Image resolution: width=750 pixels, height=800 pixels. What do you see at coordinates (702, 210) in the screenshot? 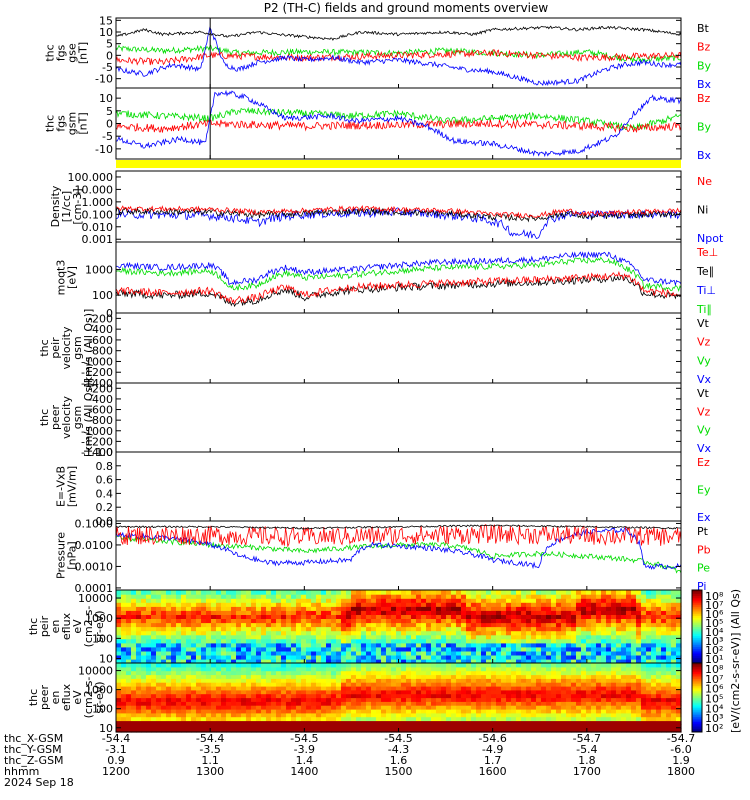
I see `legend-entry: Ni` at bounding box center [702, 210].